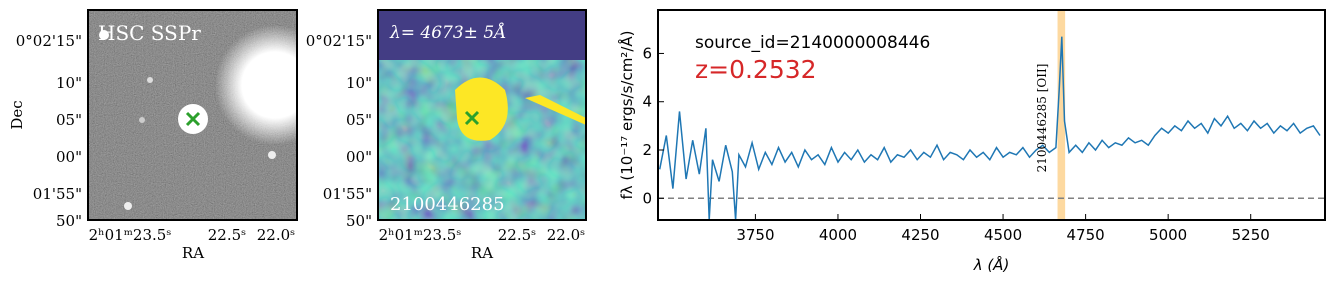 The height and width of the screenshot is (282, 1335). What do you see at coordinates (755, 235) in the screenshot?
I see `x-tick-label: 3750` at bounding box center [755, 235].